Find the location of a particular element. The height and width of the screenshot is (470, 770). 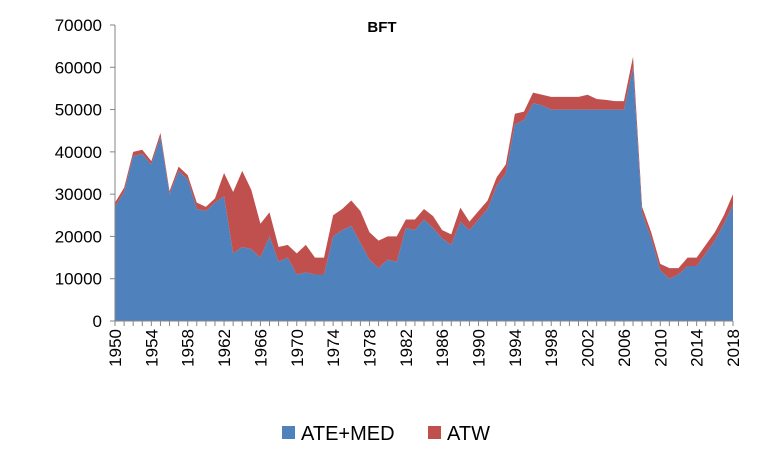

legend: ATE+MED ATW is located at coordinates (386, 434).